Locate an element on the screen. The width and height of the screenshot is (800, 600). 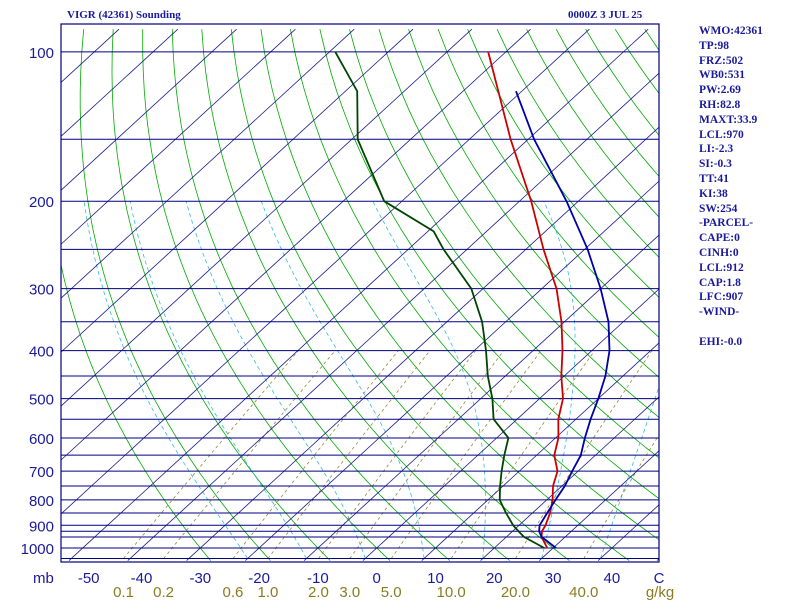
temperature-tick-label: -40 is located at coordinates (142, 578).